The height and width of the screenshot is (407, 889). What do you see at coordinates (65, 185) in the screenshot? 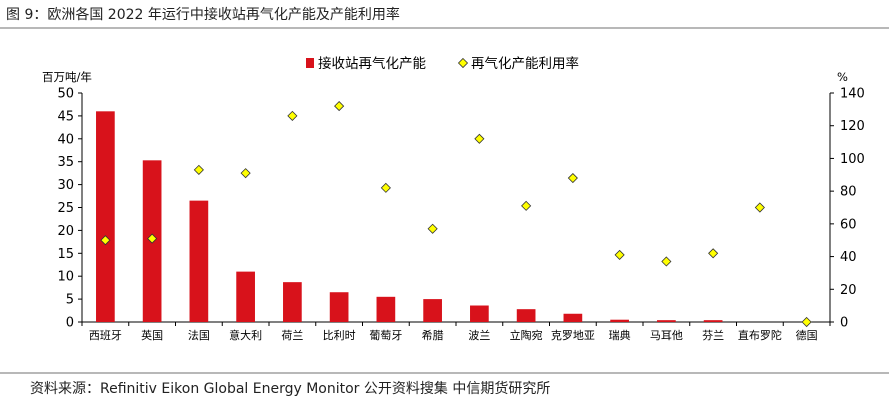
I see `left-axis-tick-label: 30` at bounding box center [65, 185].